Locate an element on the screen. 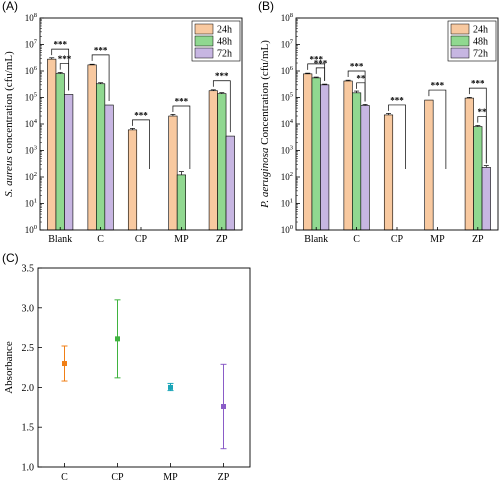  y-tick-label: 10³ is located at coordinates (31, 150).